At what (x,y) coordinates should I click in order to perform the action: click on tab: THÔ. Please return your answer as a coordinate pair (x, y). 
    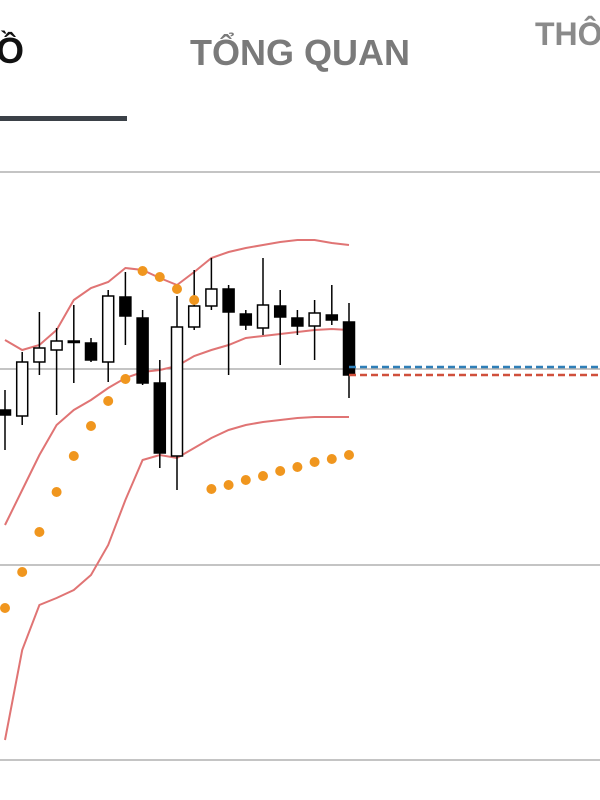
    Looking at the image, I should click on (567, 34).